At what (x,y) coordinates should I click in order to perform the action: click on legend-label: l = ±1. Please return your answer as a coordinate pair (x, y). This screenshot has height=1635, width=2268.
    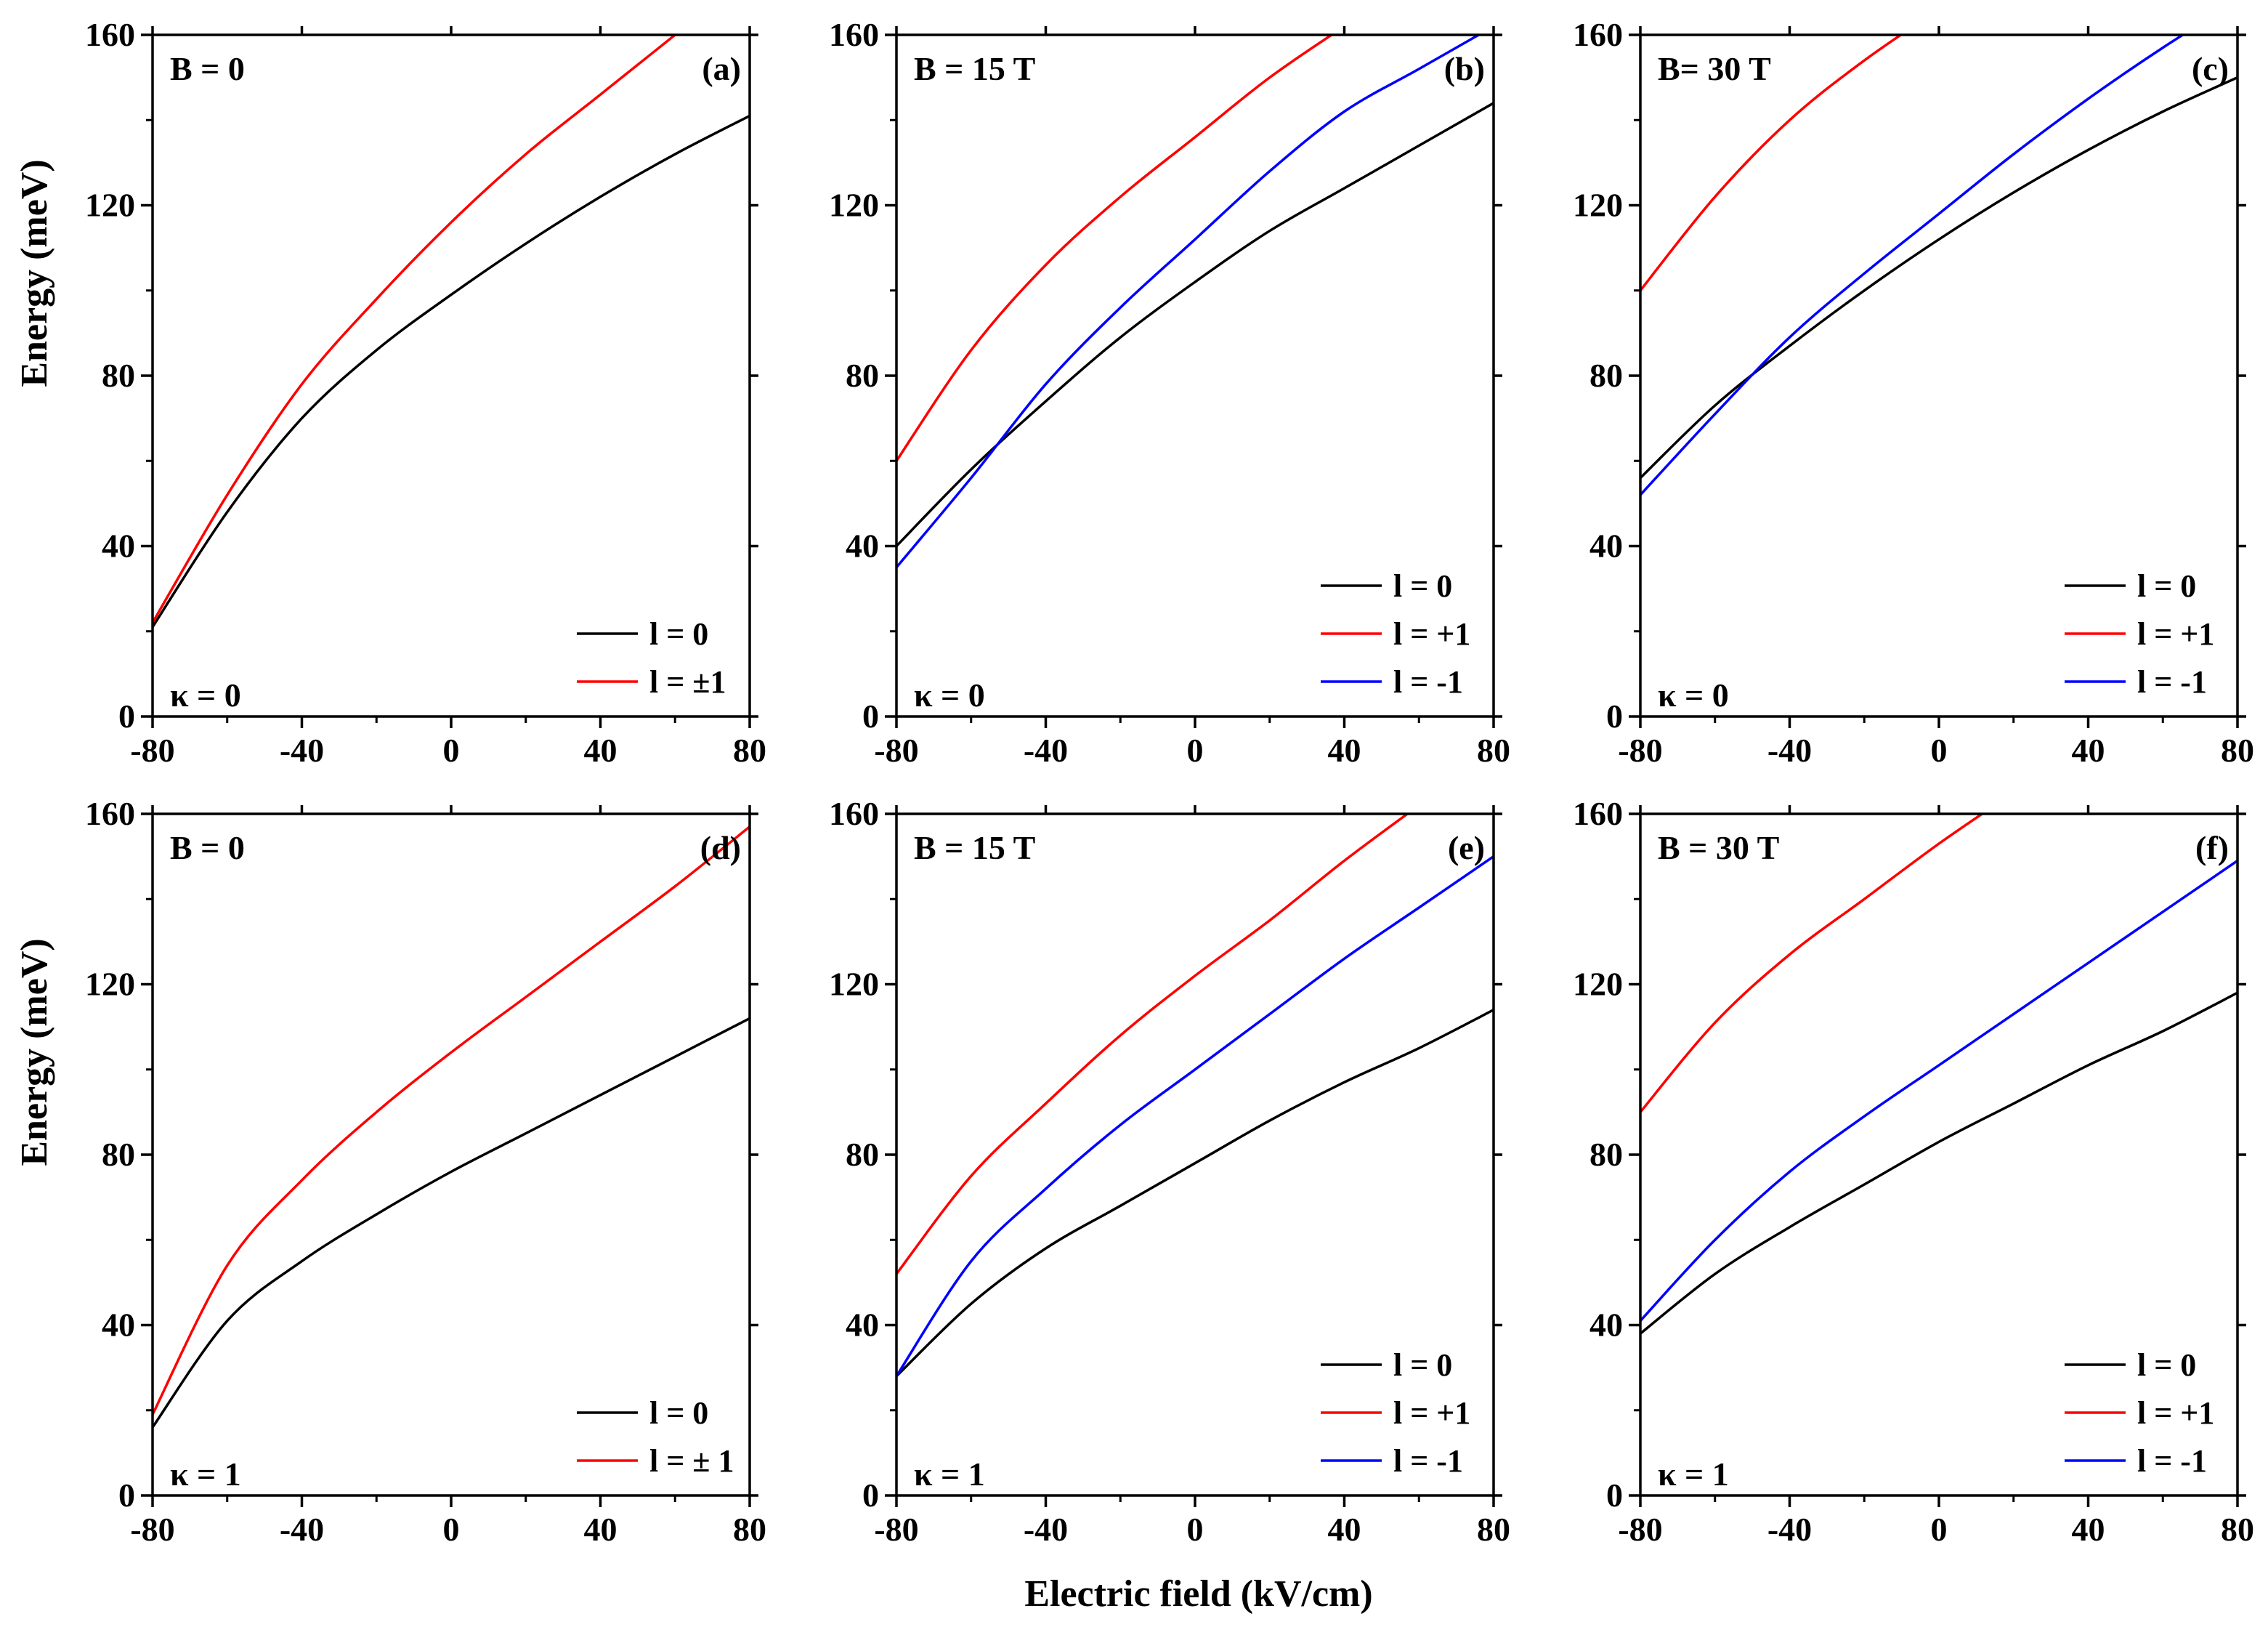
    Looking at the image, I should click on (687, 682).